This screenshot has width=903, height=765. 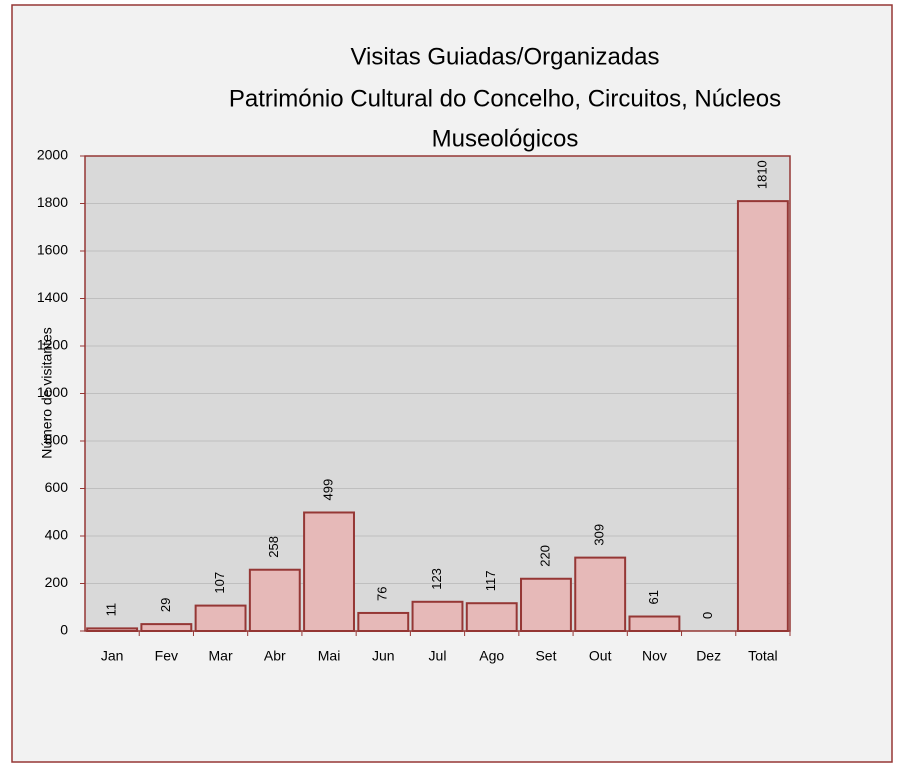 I want to click on x-tick-label: Set, so click(x=545, y=656).